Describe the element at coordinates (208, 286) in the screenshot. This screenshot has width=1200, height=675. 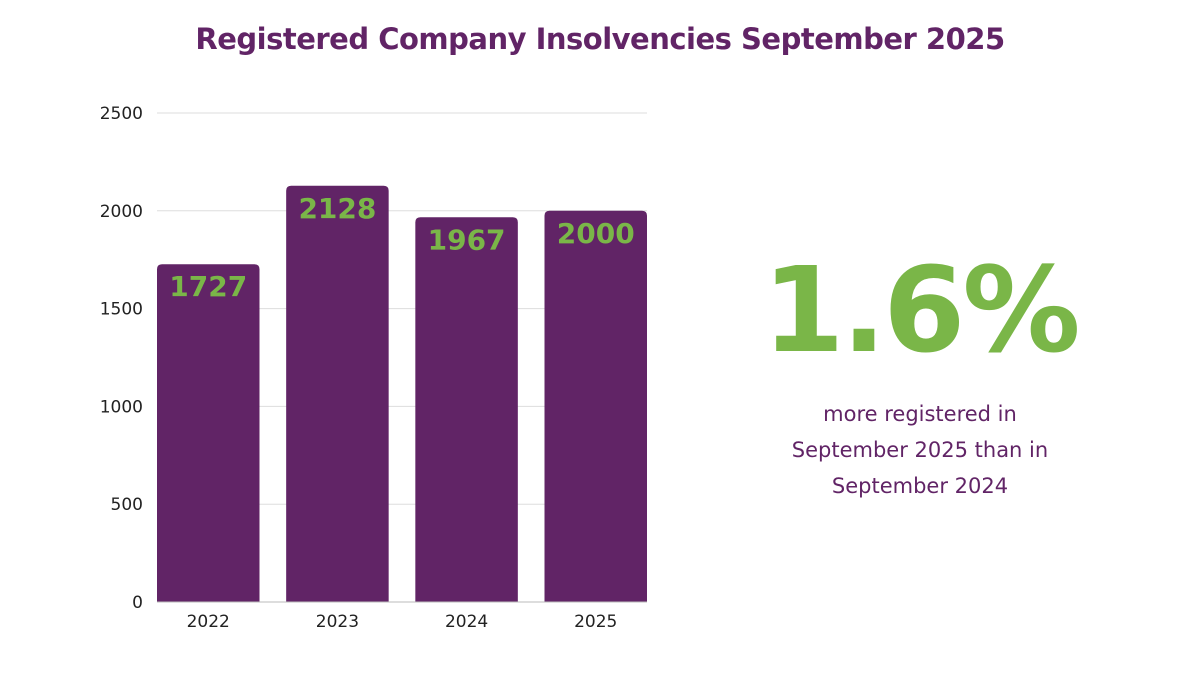
I see `bar-value-label: 1727` at that location.